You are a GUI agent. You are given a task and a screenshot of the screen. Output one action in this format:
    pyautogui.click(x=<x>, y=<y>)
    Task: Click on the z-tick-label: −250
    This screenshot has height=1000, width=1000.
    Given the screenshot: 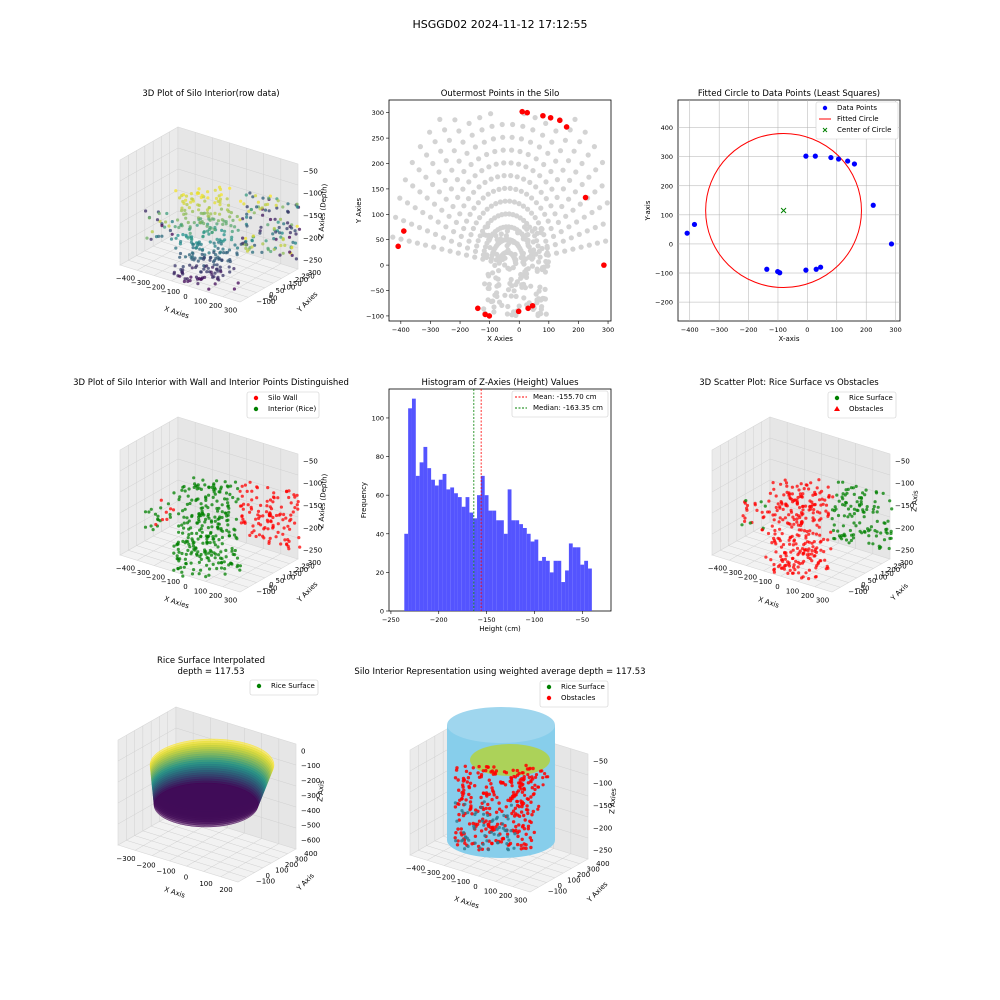 What is the action you would take?
    pyautogui.click(x=312, y=551)
    